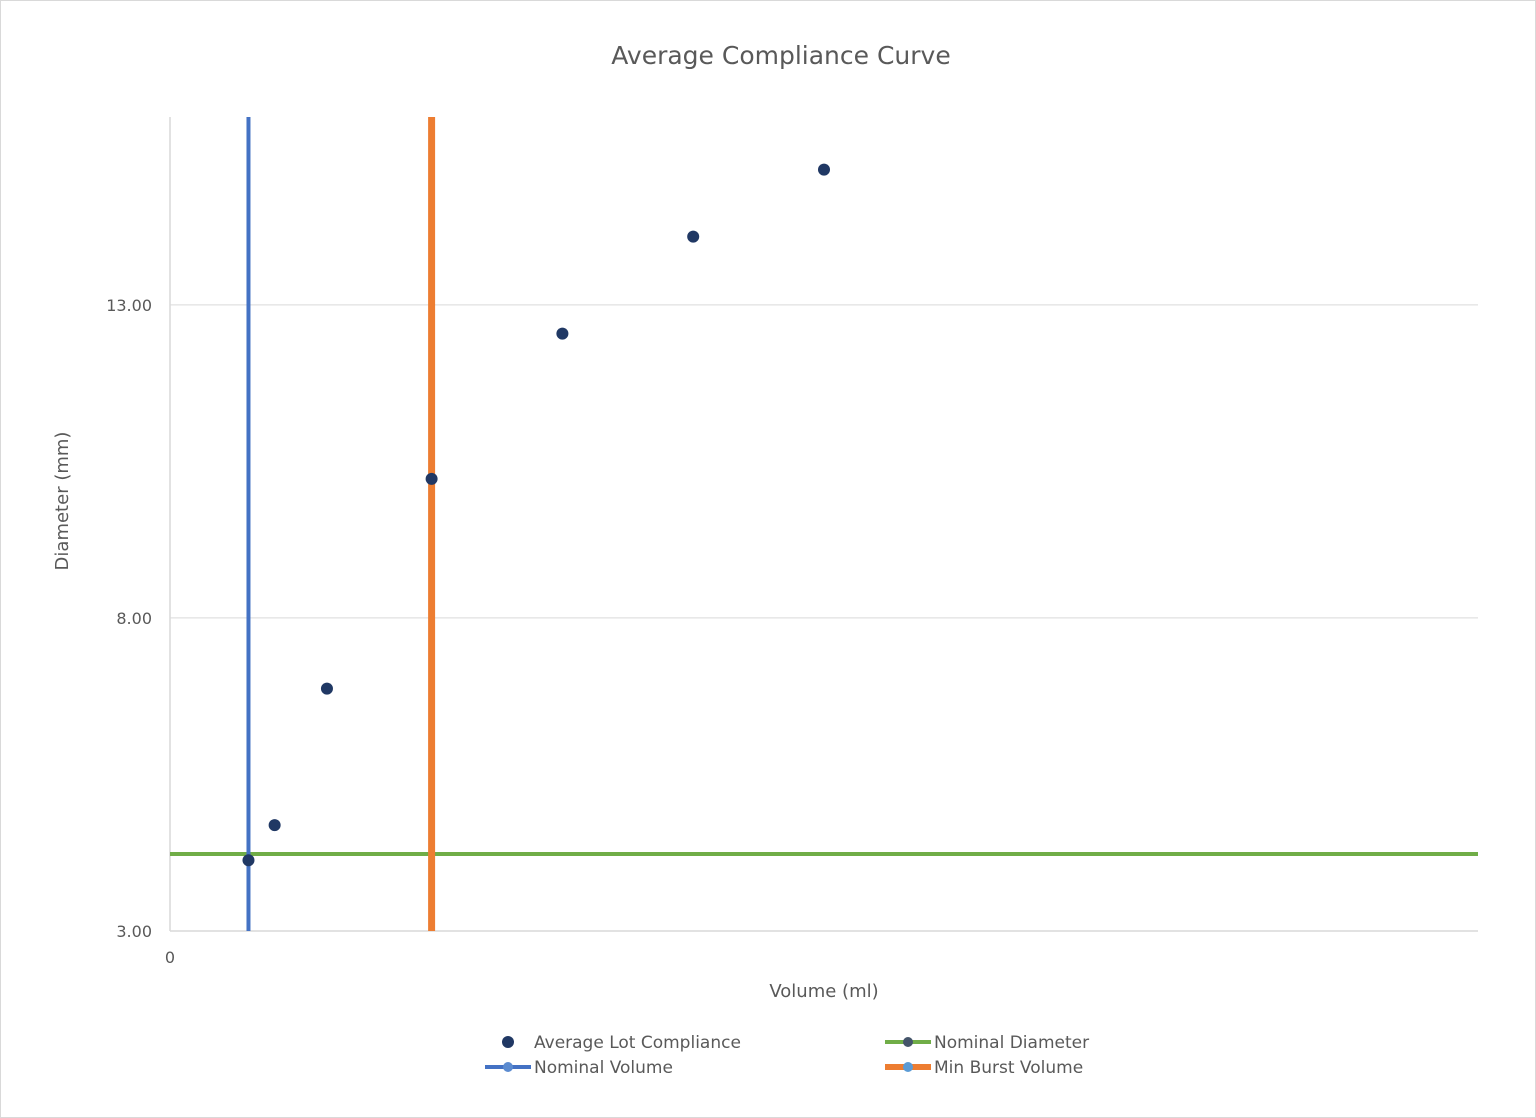  I want to click on legend-item: Min Burst Volume, so click(984, 1068).